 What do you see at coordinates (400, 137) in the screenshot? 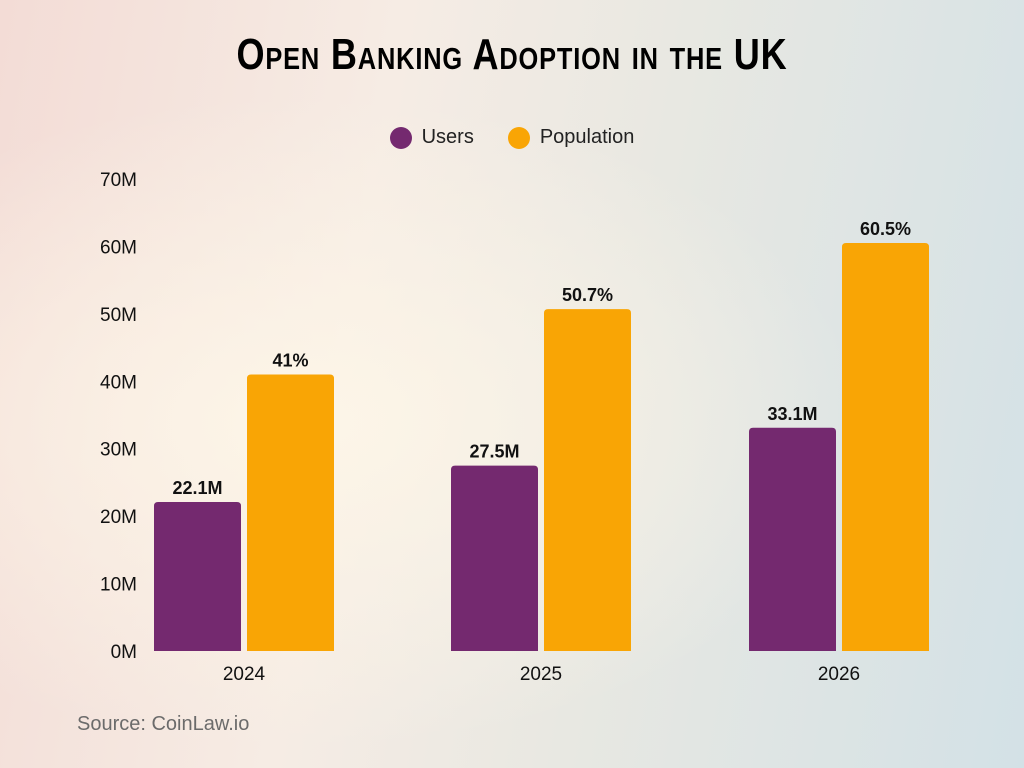
I see `legend-swatch-users` at bounding box center [400, 137].